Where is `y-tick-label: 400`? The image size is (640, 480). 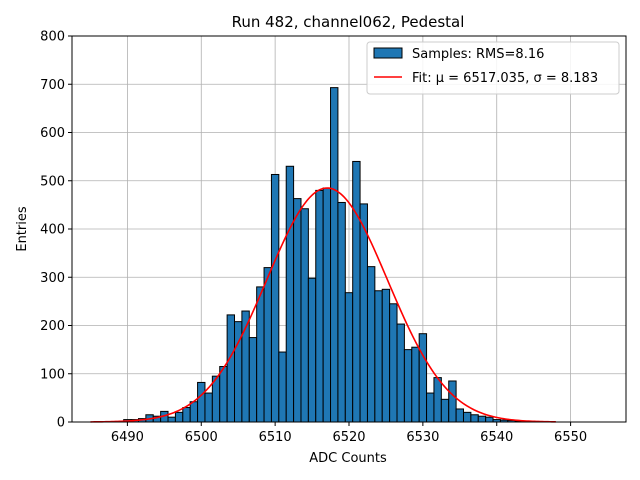 y-tick-label: 400 is located at coordinates (52, 230).